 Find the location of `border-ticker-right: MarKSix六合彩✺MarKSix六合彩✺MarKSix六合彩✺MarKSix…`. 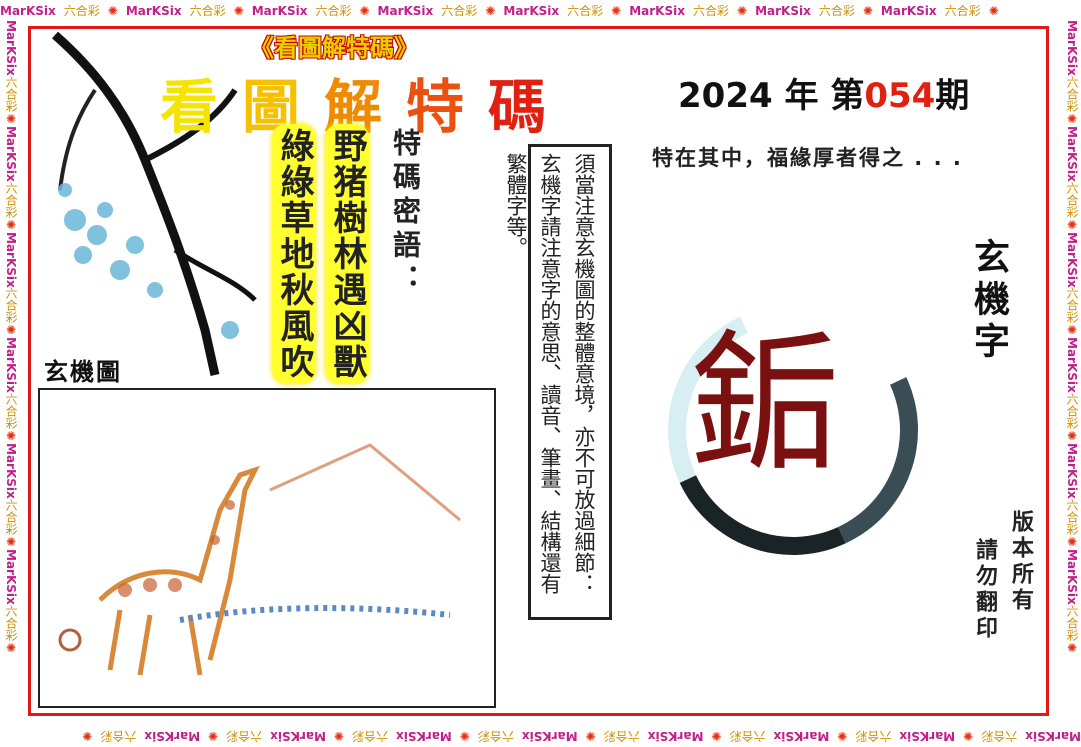

border-ticker-right: MarKSix六合彩✺MarKSix六合彩✺MarKSix六合彩✺MarKSix… is located at coordinates (1071, 373).